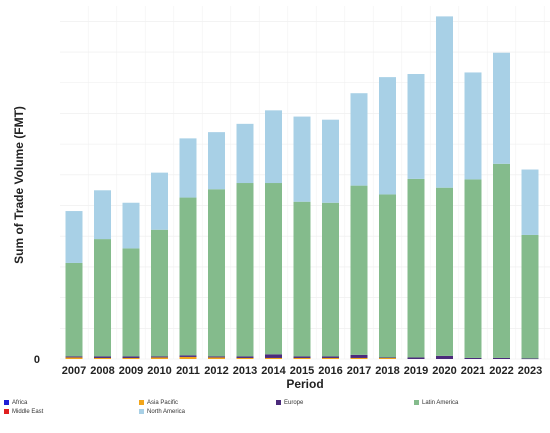 The height and width of the screenshot is (433, 550). I want to click on x-tick-label: 2012, so click(216, 371).